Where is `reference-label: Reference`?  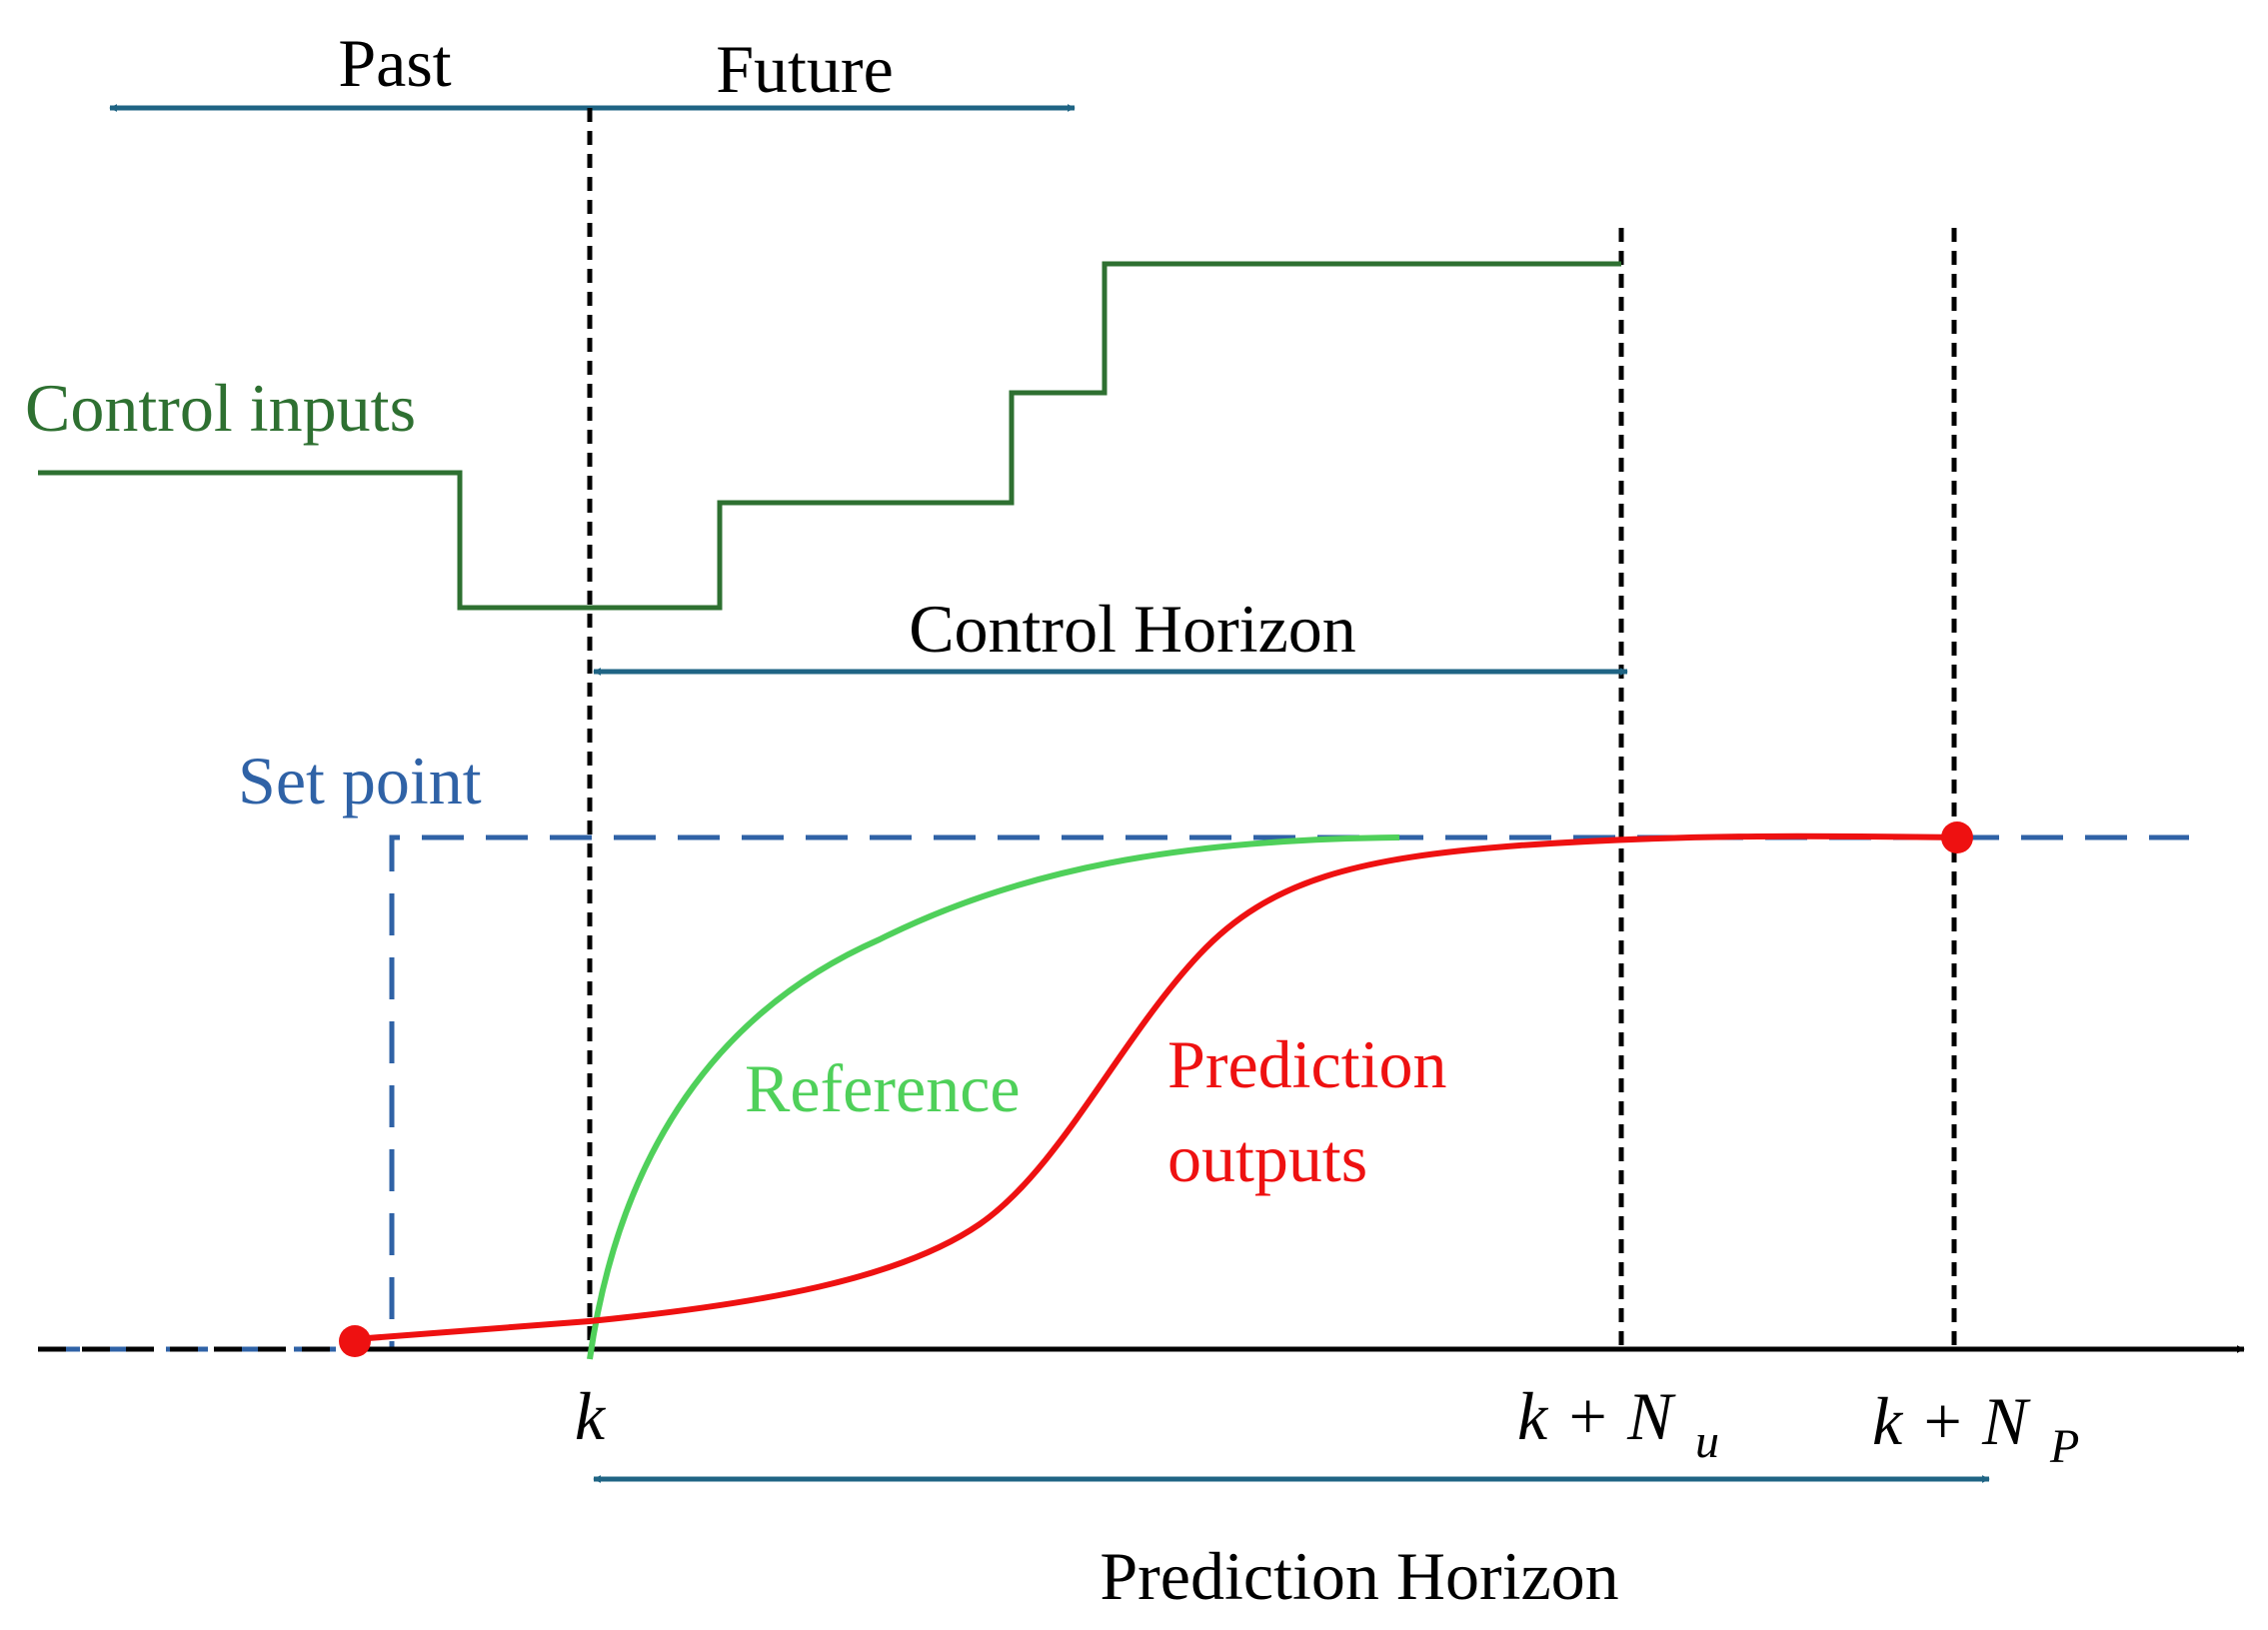
reference-label: Reference is located at coordinates (883, 1088).